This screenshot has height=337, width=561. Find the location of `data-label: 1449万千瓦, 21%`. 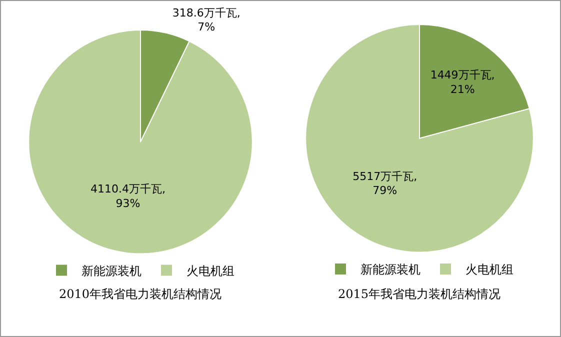

data-label: 1449万千瓦, 21% is located at coordinates (462, 82).